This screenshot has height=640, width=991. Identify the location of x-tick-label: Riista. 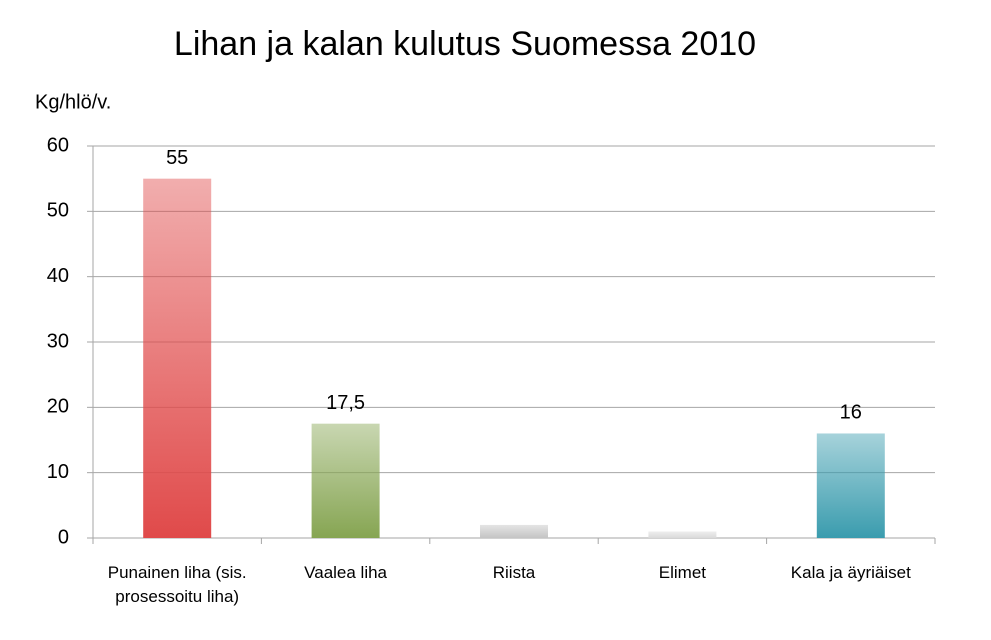
(514, 572).